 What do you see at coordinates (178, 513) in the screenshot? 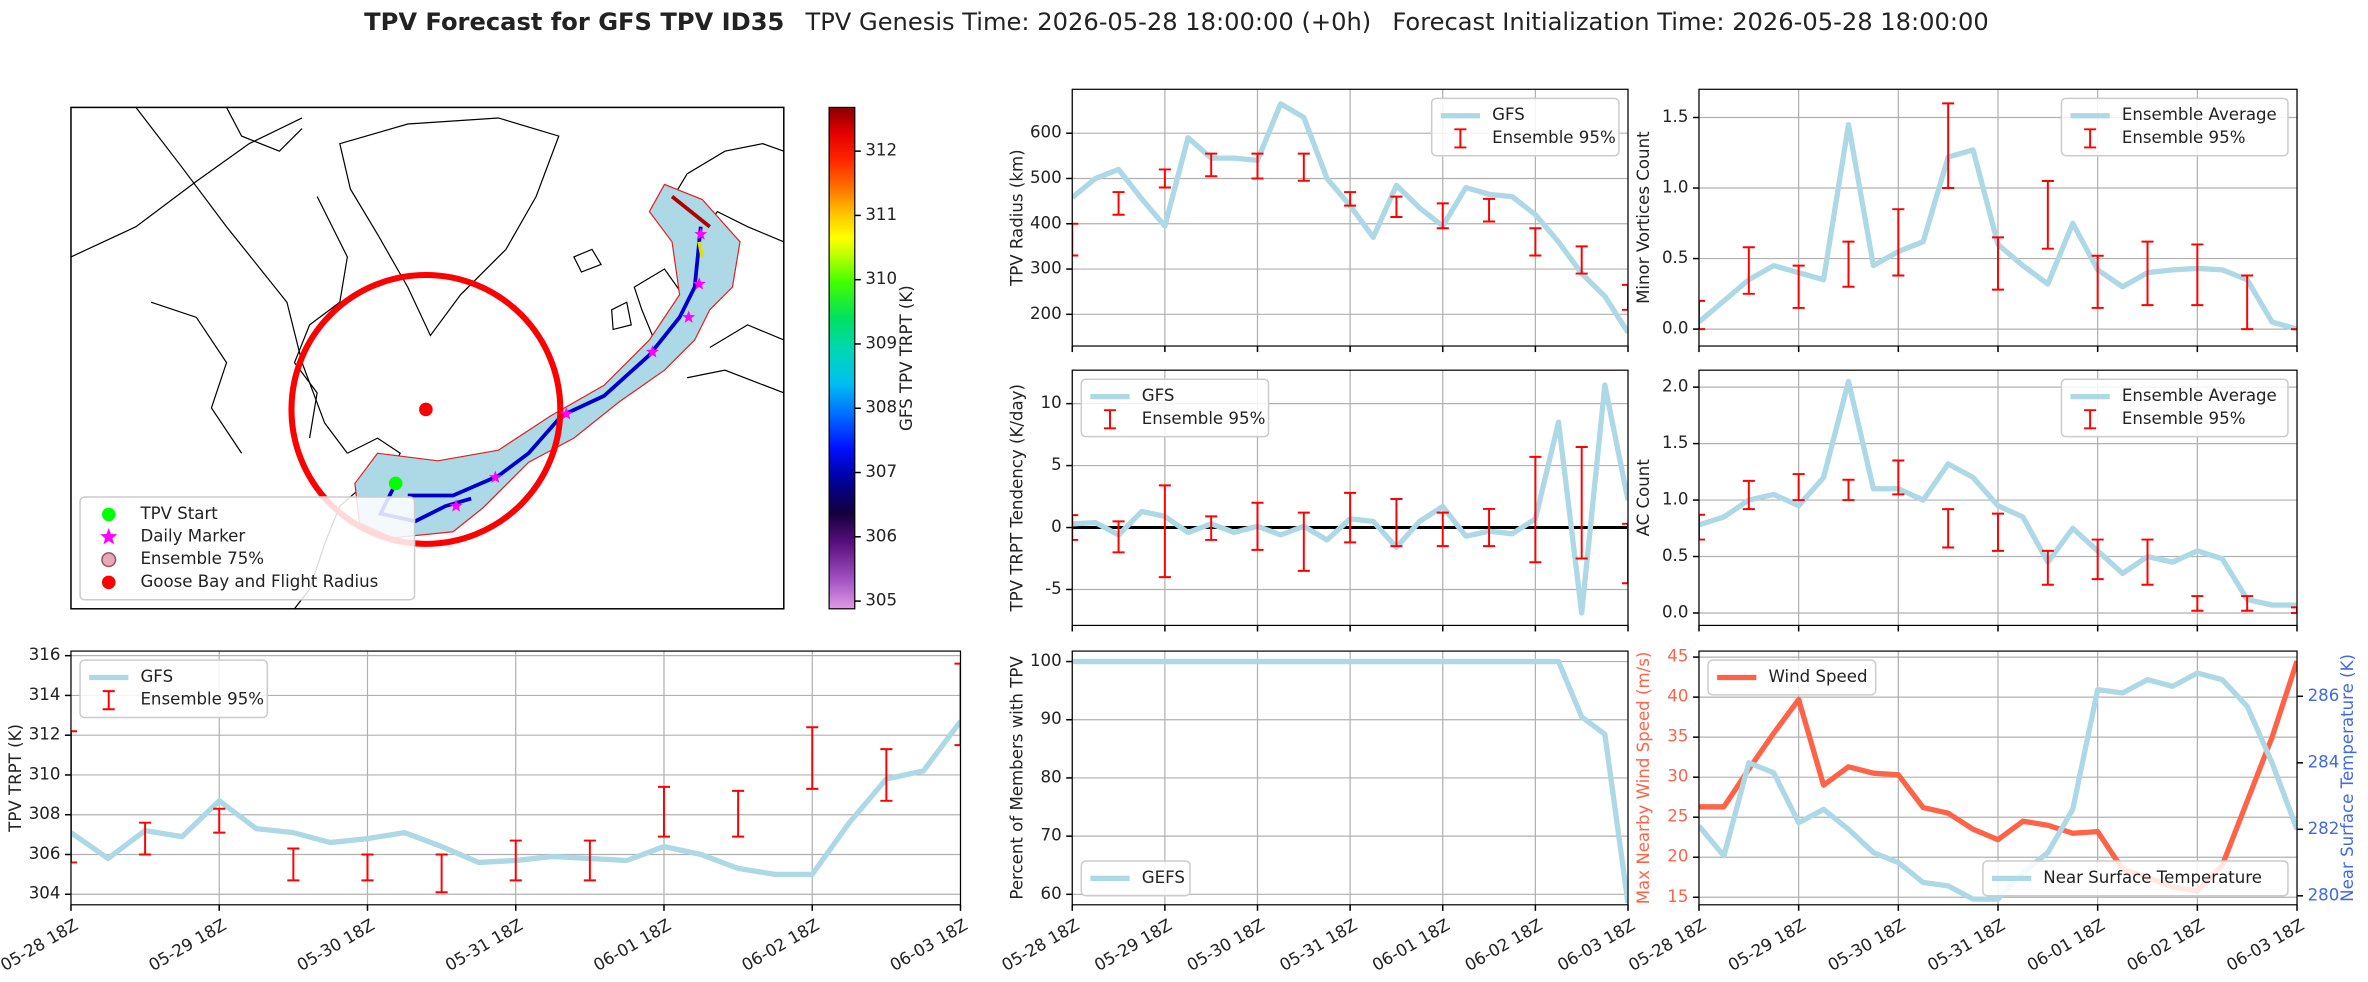
I see `legend-label: TPV Start` at bounding box center [178, 513].